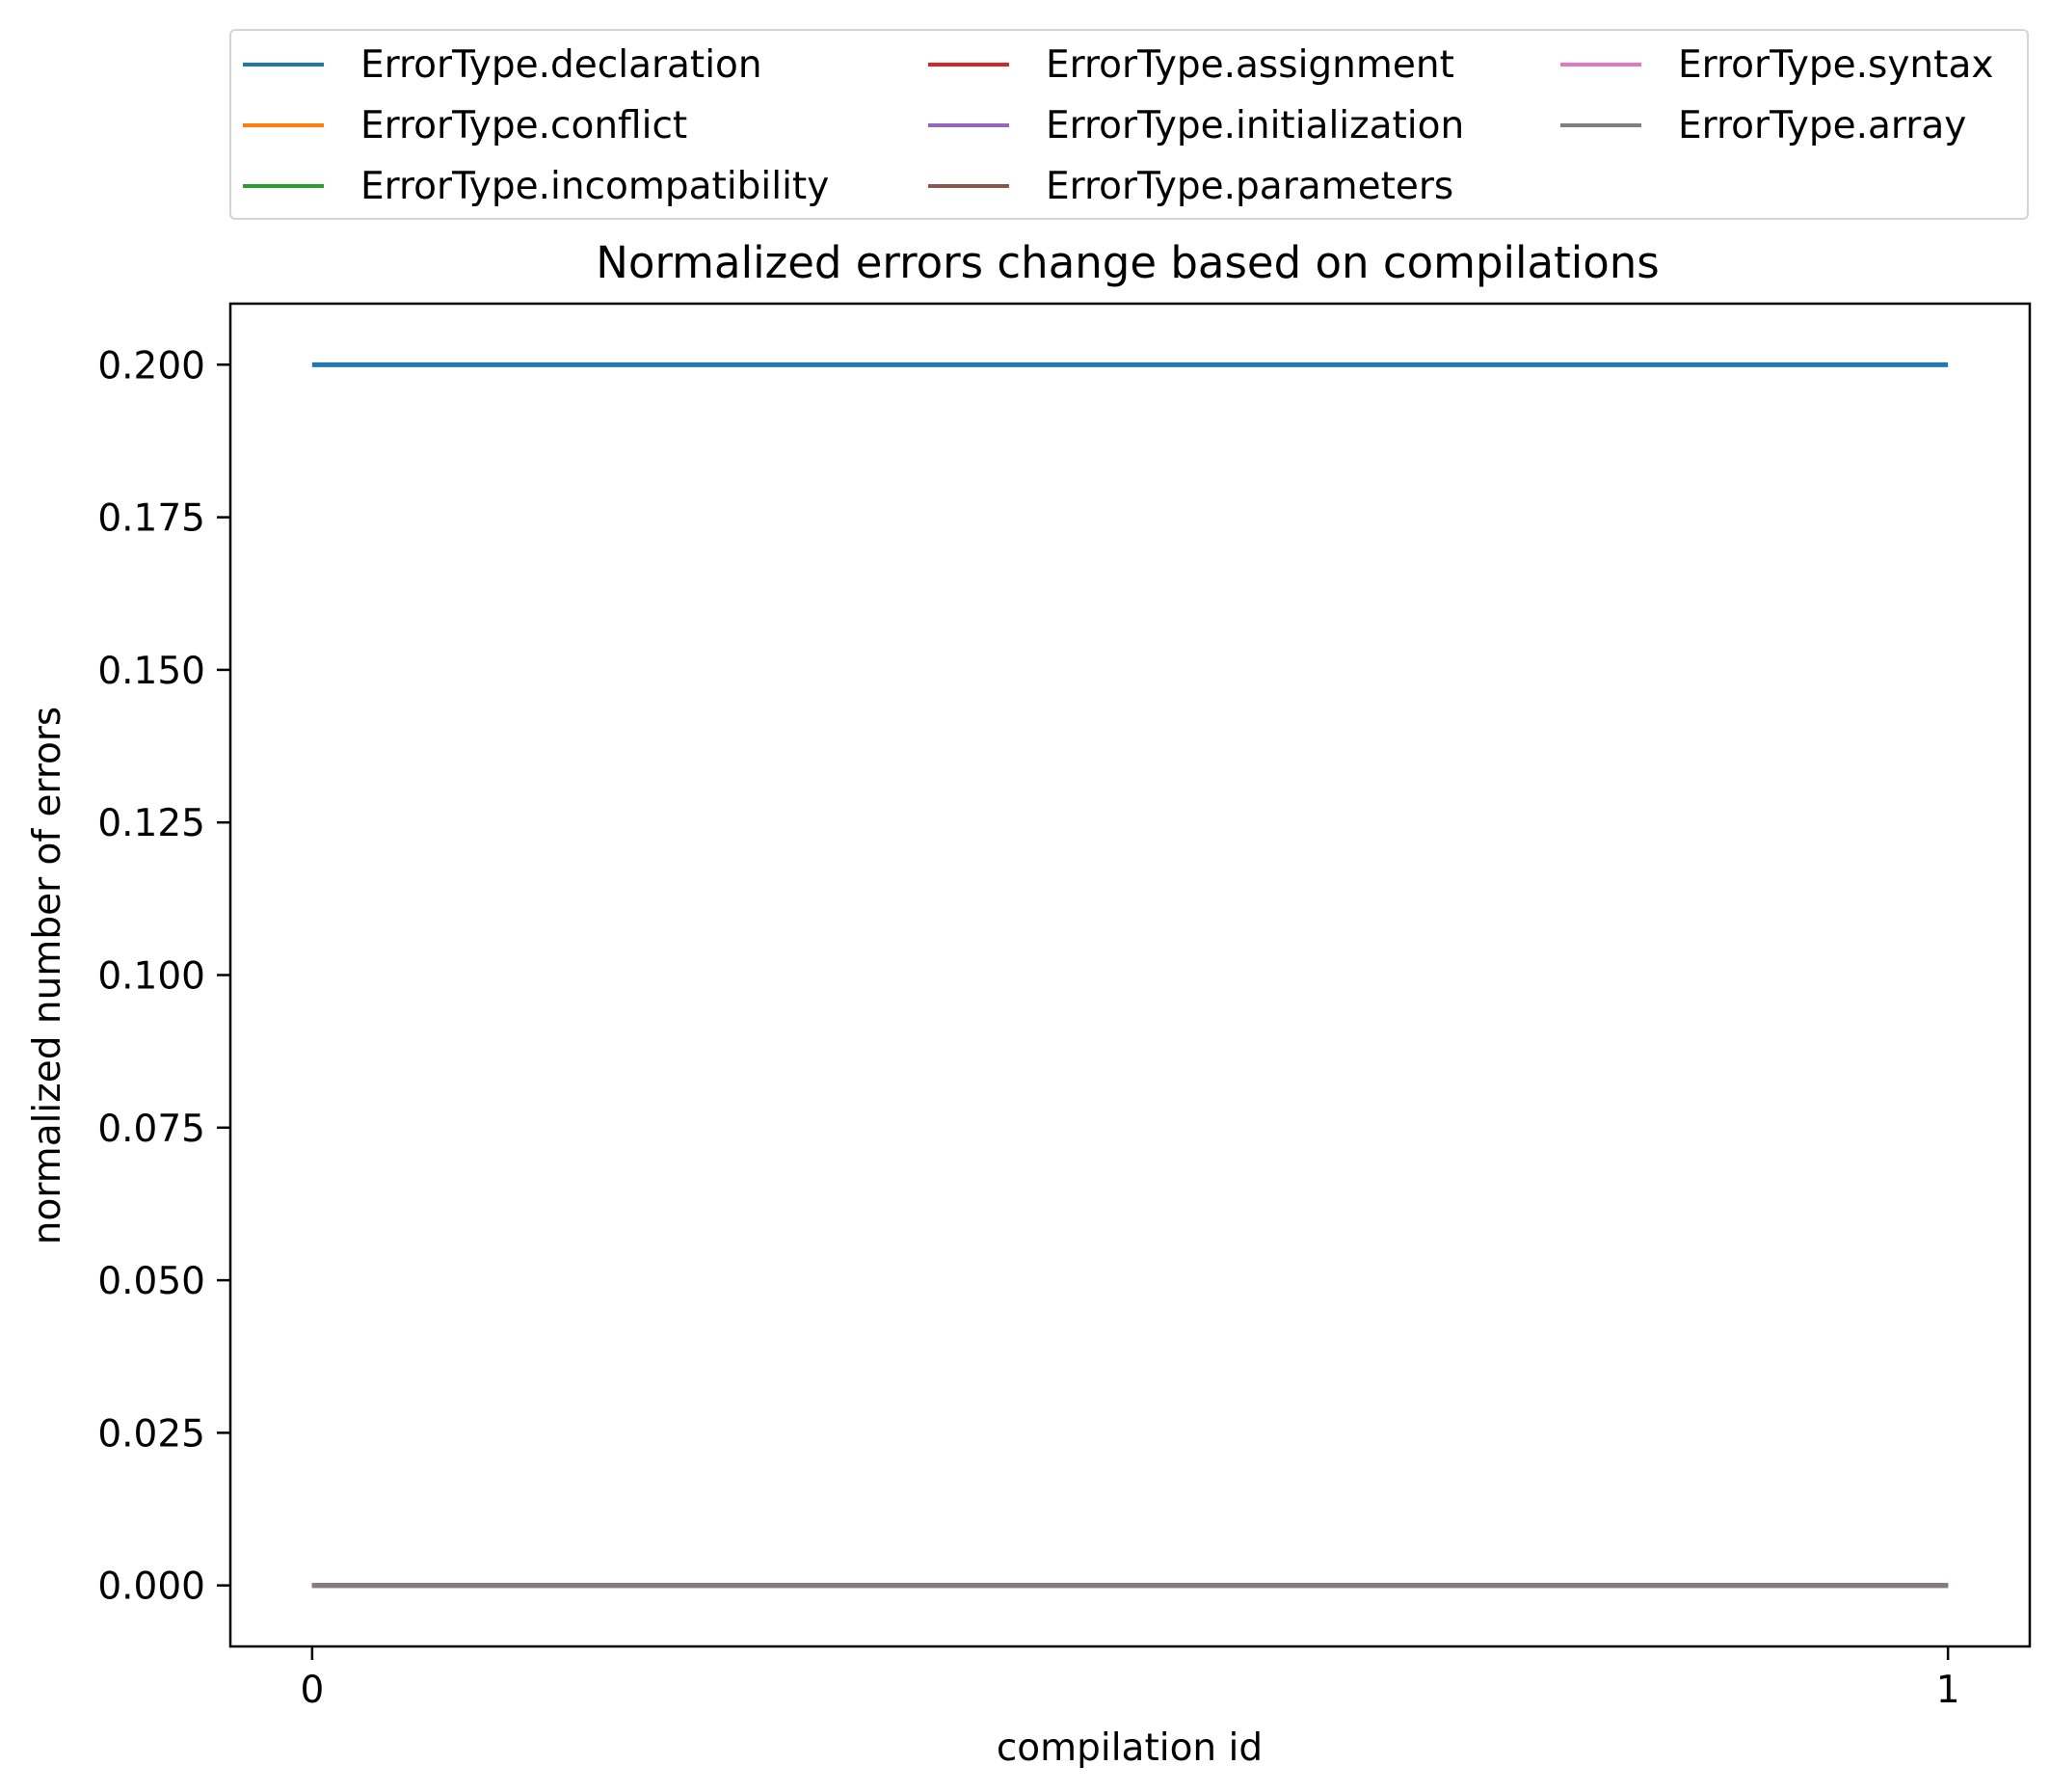 This screenshot has width=2050, height=1792. Describe the element at coordinates (1250, 64) in the screenshot. I see `legend-label: ErrorType.assignment` at that location.